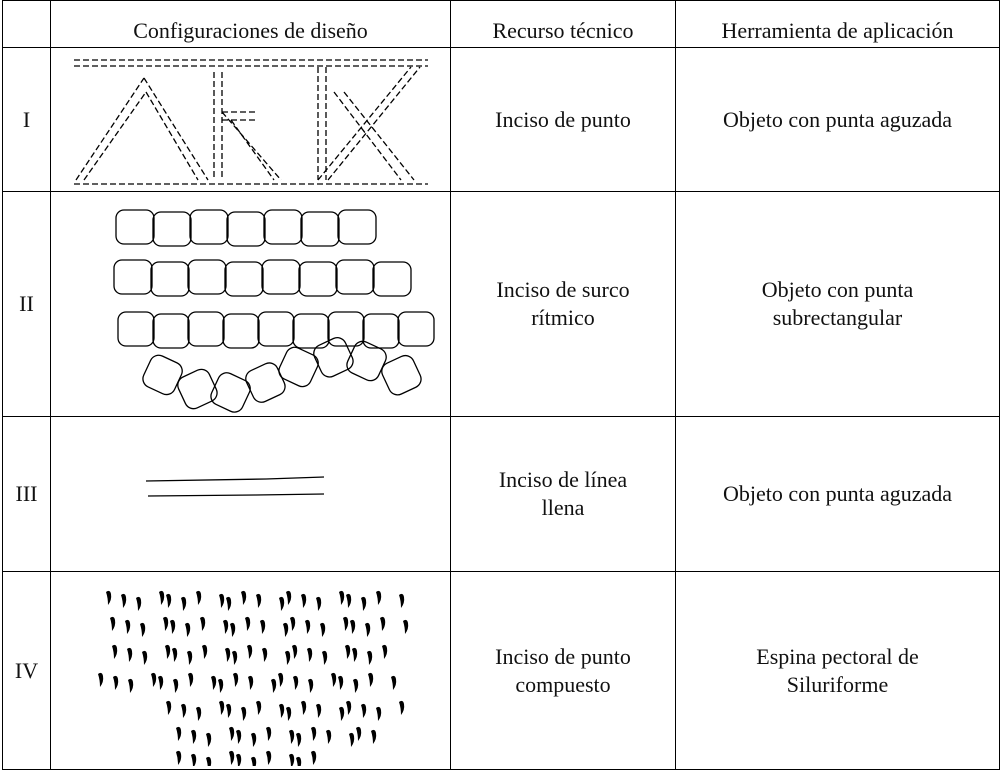 The width and height of the screenshot is (1000, 770). What do you see at coordinates (26, 304) in the screenshot?
I see `row-numeral: II` at bounding box center [26, 304].